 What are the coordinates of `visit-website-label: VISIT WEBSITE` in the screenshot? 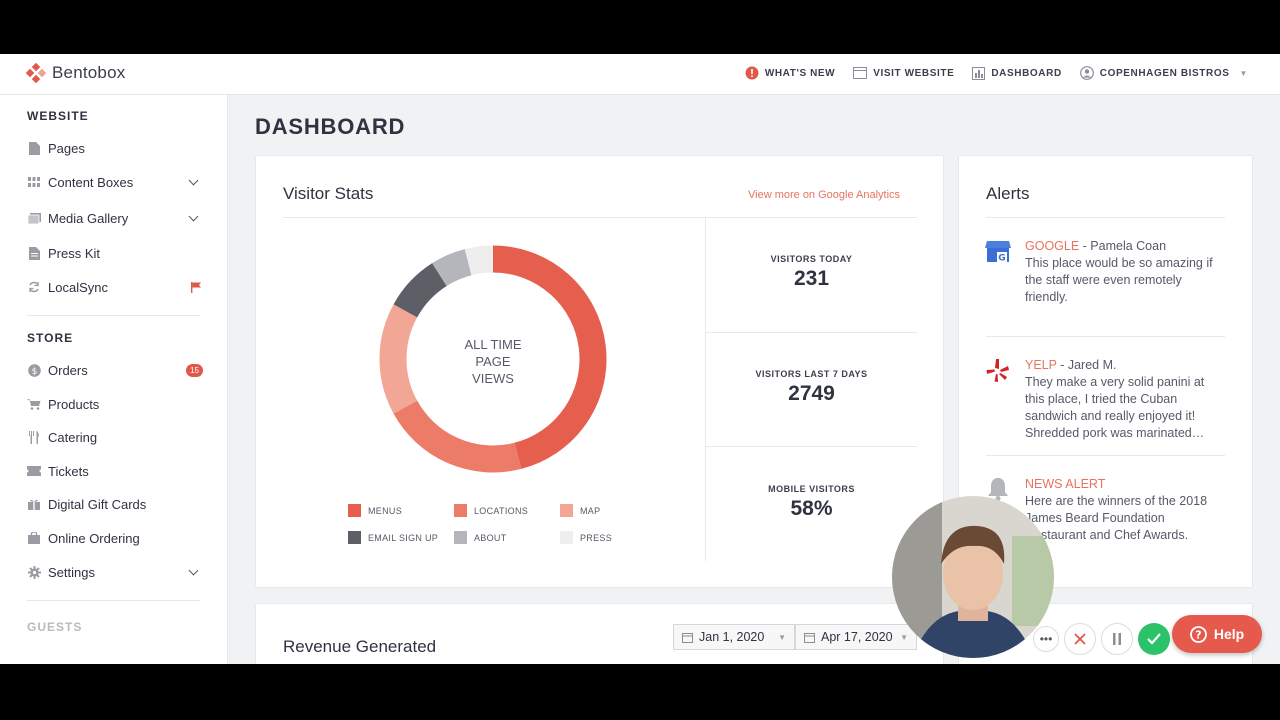 It's located at (914, 73).